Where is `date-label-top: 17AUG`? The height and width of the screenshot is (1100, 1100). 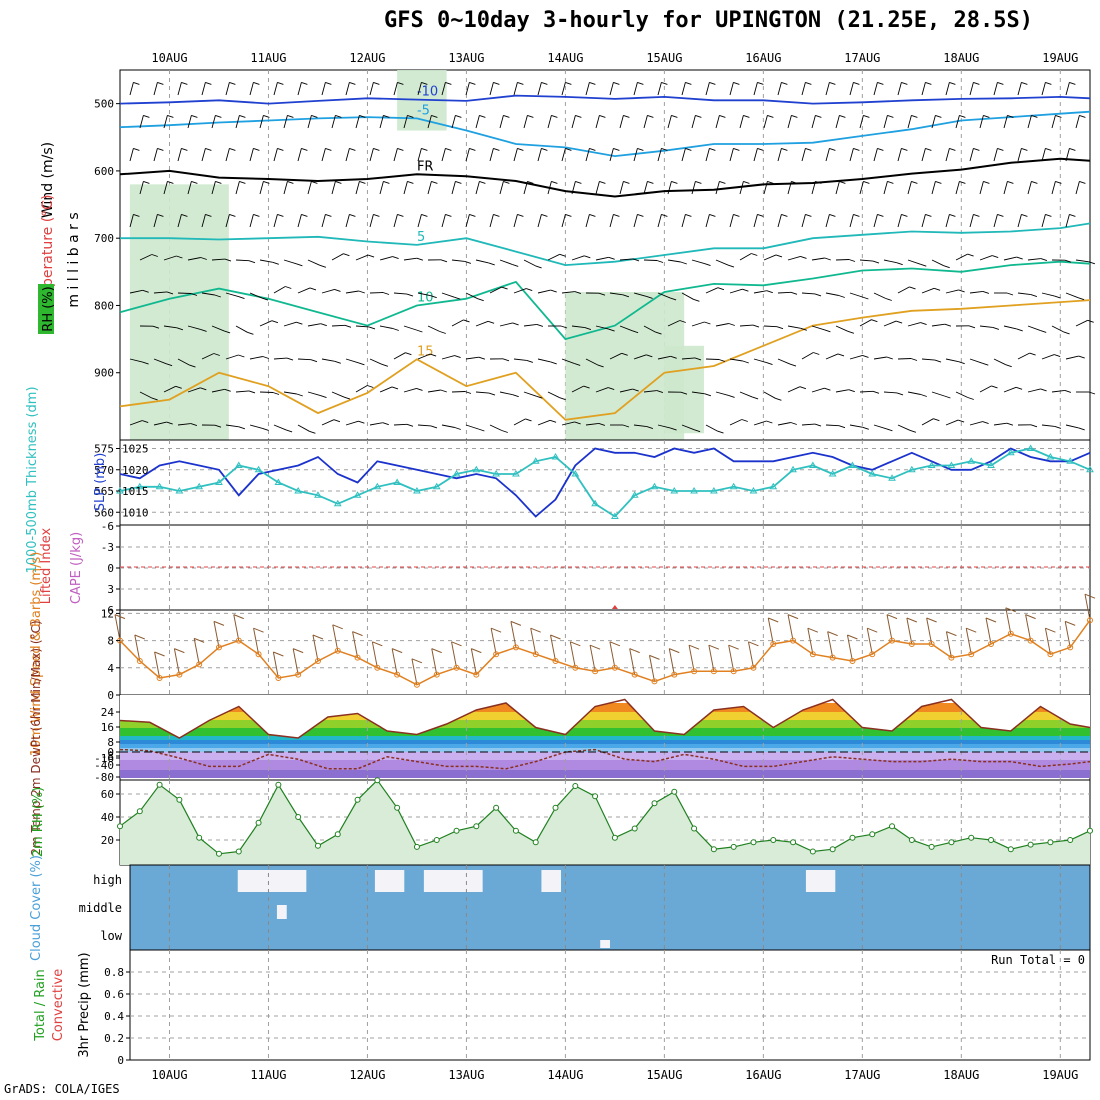 date-label-top: 17AUG is located at coordinates (862, 58).